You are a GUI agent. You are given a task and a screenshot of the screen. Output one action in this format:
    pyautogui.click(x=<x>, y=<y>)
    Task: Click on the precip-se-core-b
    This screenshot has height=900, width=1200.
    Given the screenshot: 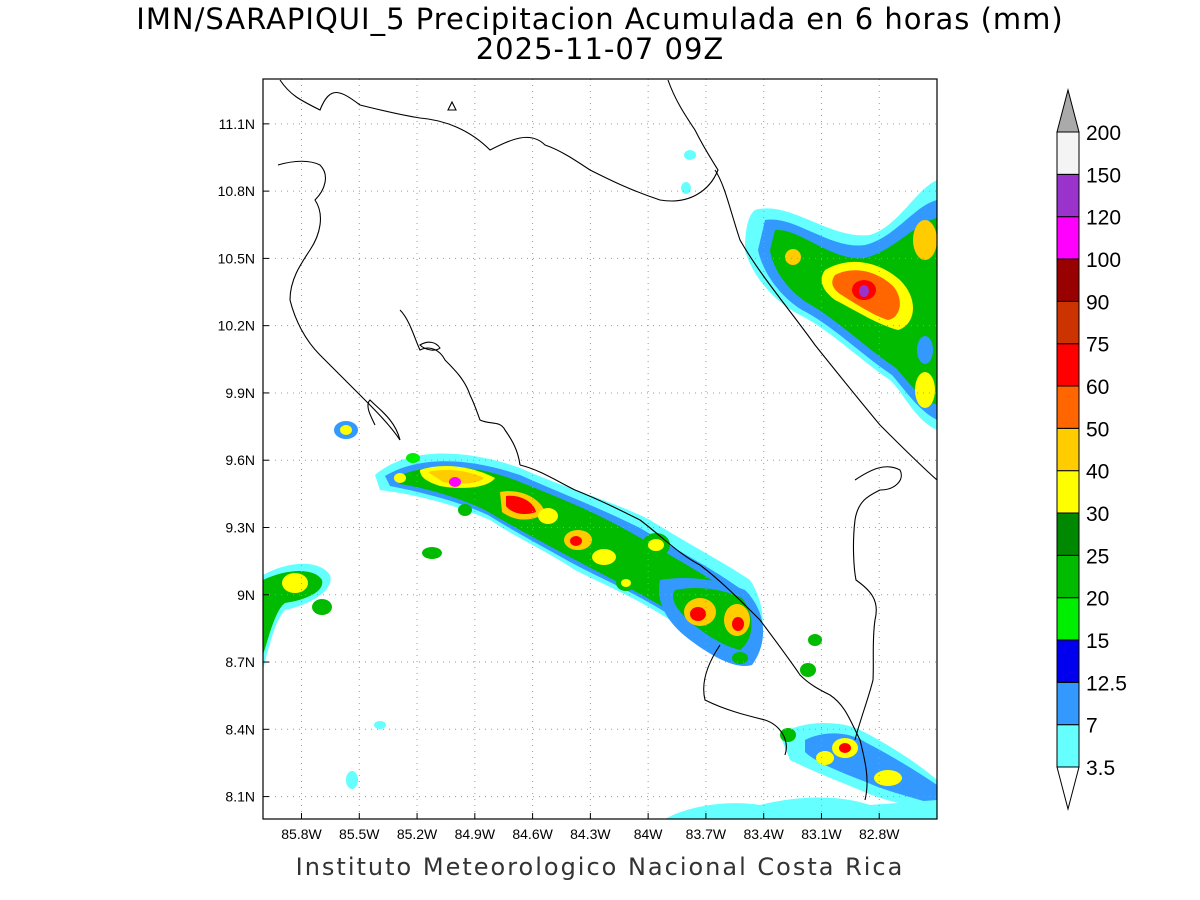 What is the action you would take?
    pyautogui.click(x=845, y=748)
    